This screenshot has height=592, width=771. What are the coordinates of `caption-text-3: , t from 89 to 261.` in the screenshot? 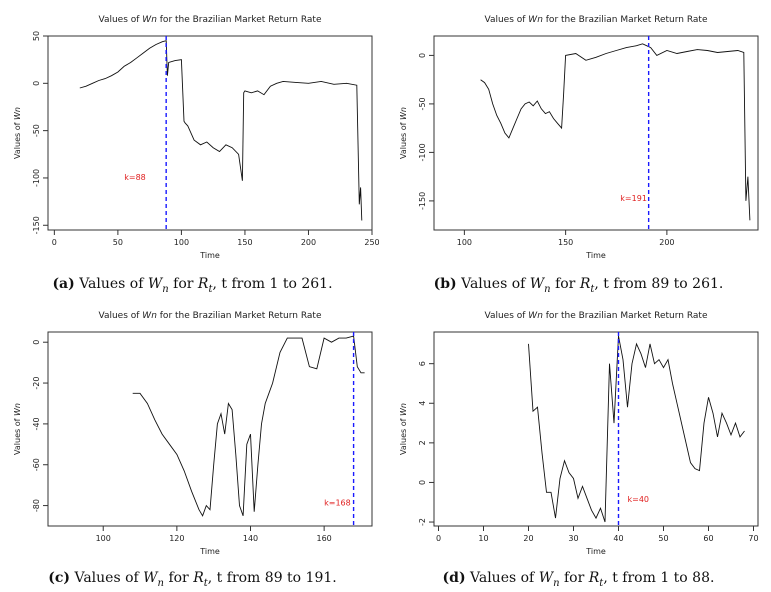 It's located at (659, 284).